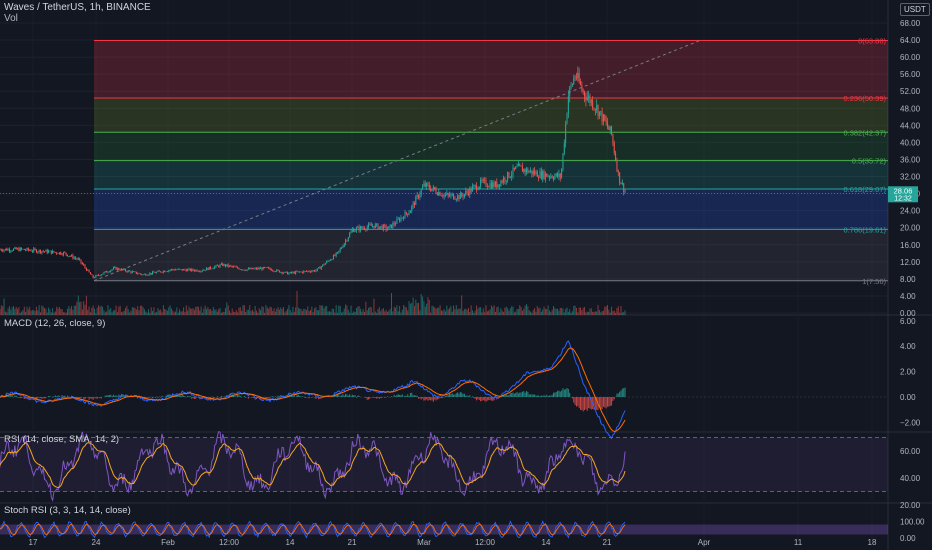  What do you see at coordinates (910, 505) in the screenshot?
I see `rsi-tick-label: 20.00` at bounding box center [910, 505].